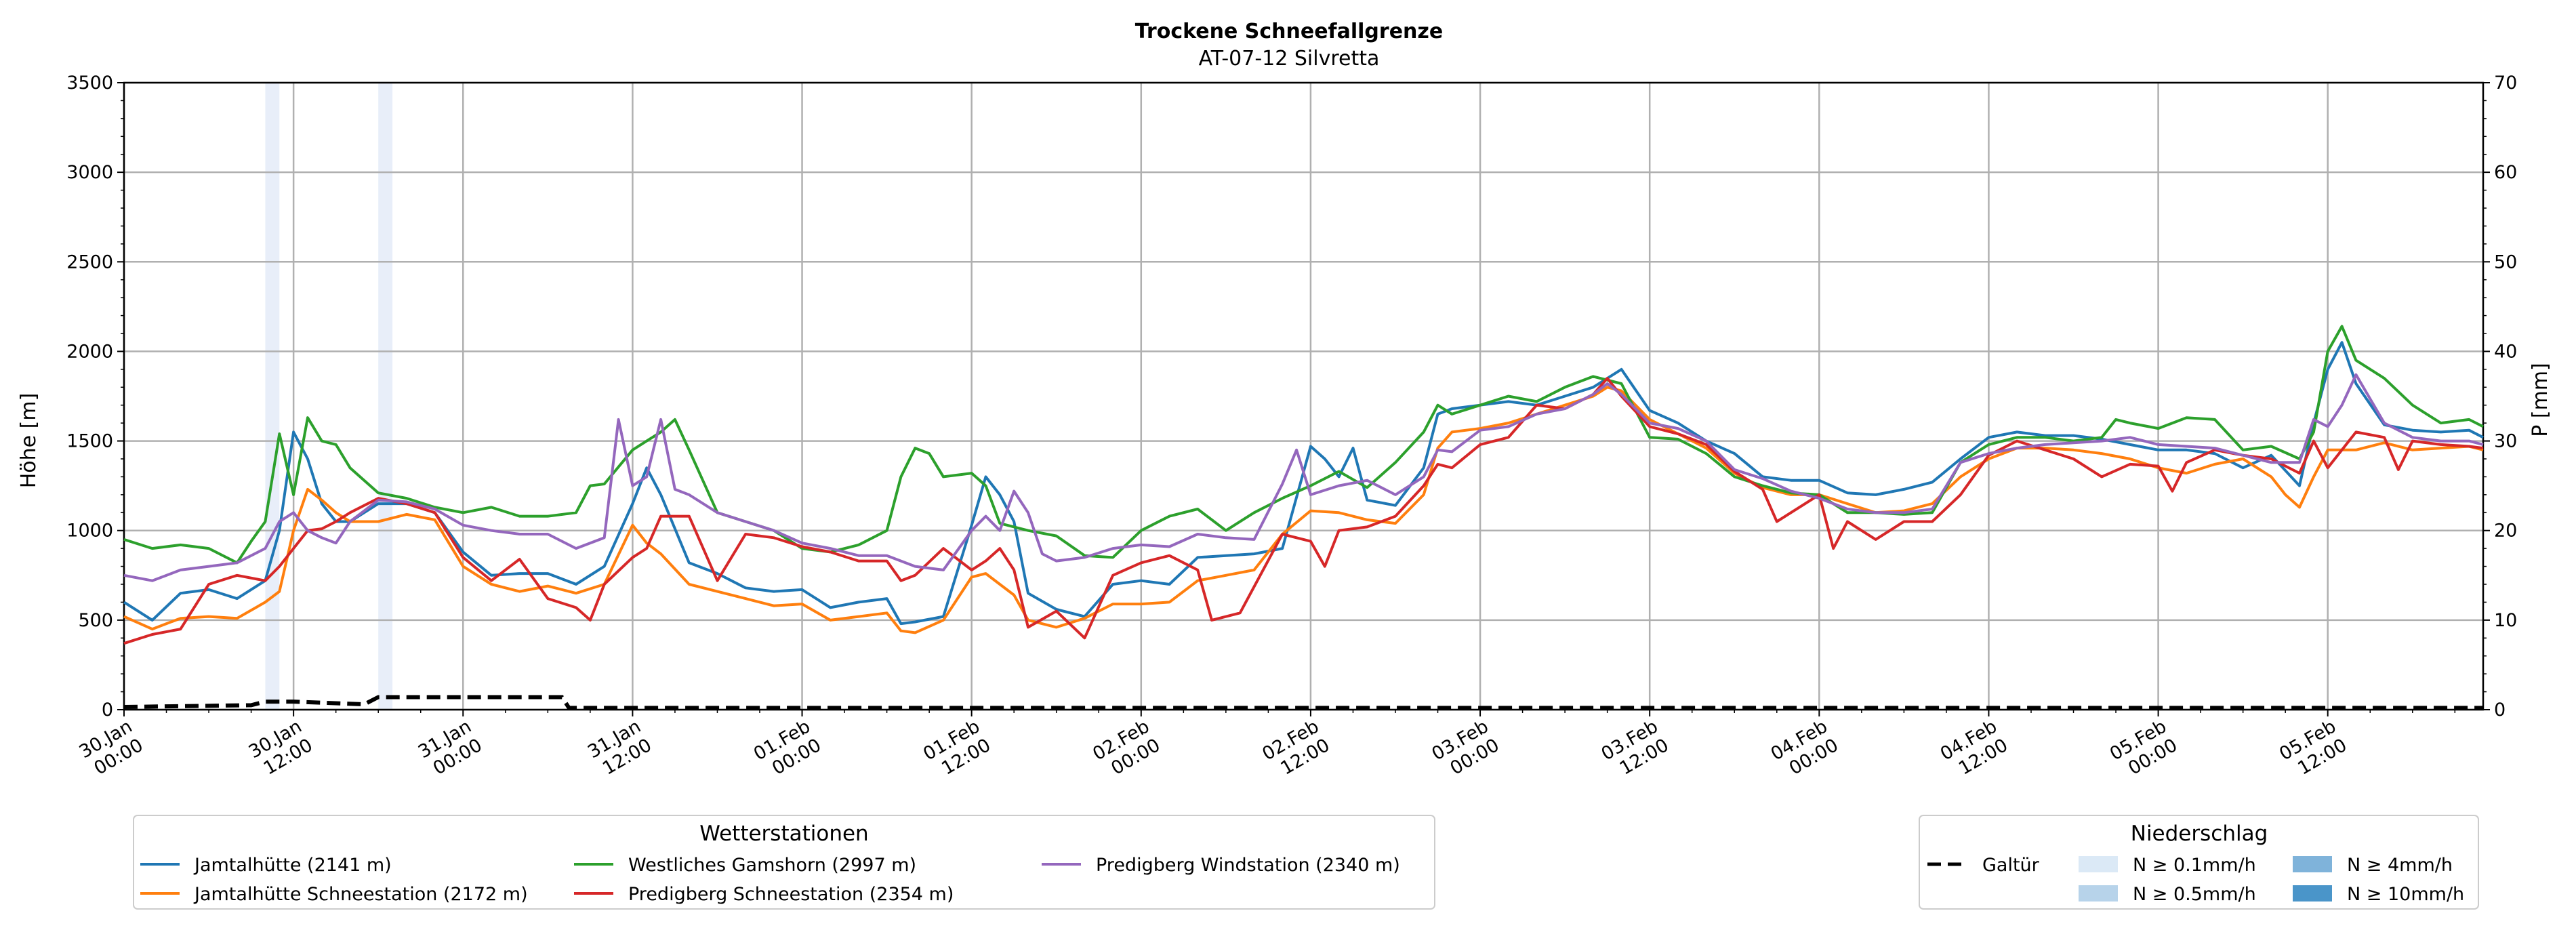  I want to click on legend-precip-label: N ≥ 0.1mm/h, so click(2195, 865).